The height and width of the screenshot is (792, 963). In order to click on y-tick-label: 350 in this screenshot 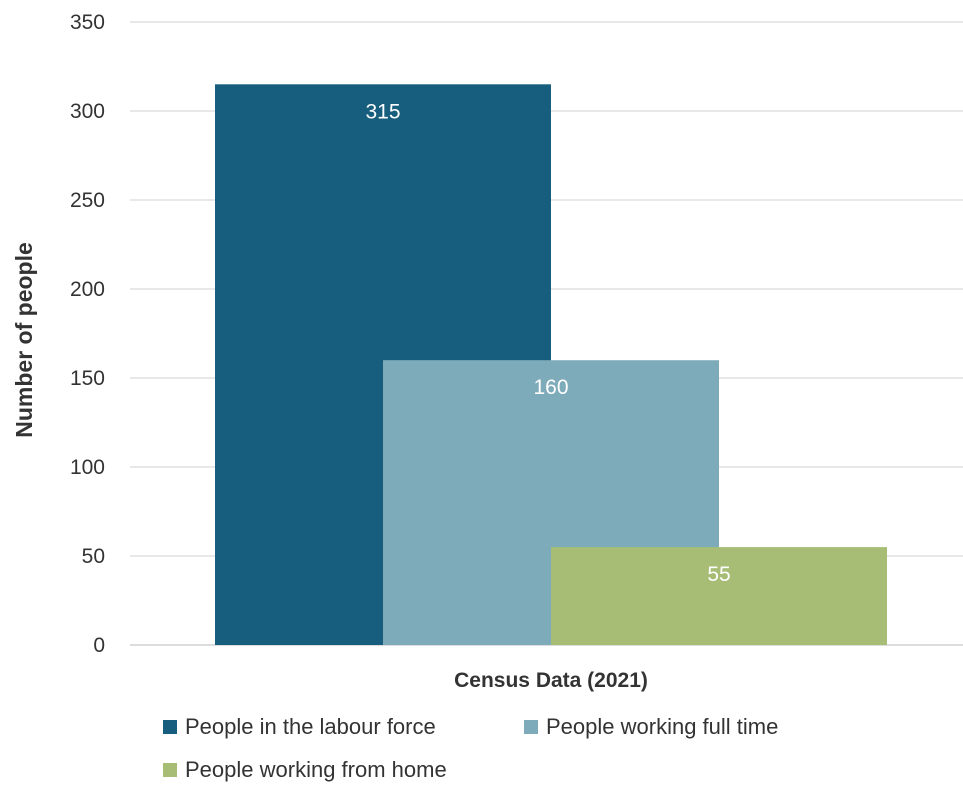, I will do `click(87, 22)`.